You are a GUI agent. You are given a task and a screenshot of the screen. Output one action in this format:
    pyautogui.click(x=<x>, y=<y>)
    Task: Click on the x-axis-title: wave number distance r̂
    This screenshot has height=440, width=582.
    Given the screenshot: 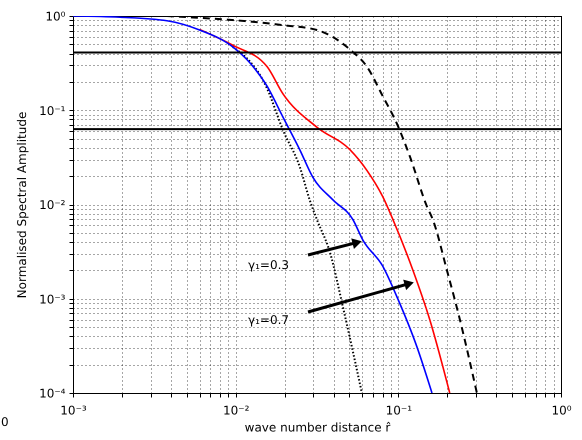 What is the action you would take?
    pyautogui.click(x=317, y=427)
    